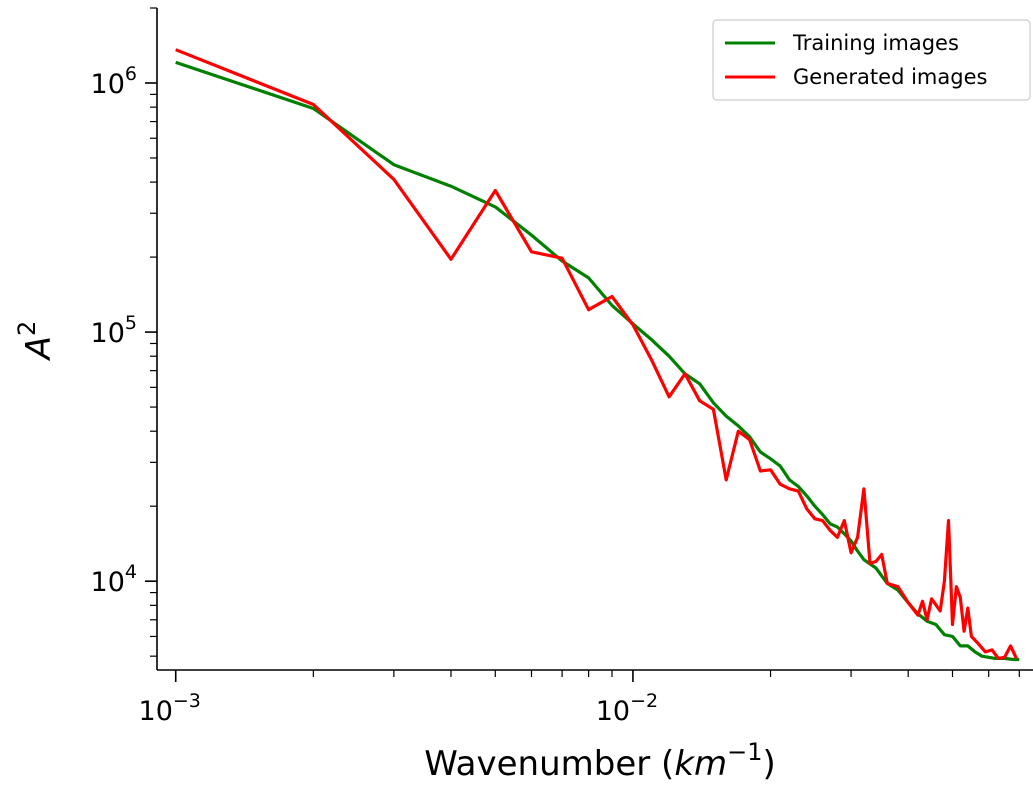  What do you see at coordinates (875, 43) in the screenshot?
I see `legend-label-training: Training images` at bounding box center [875, 43].